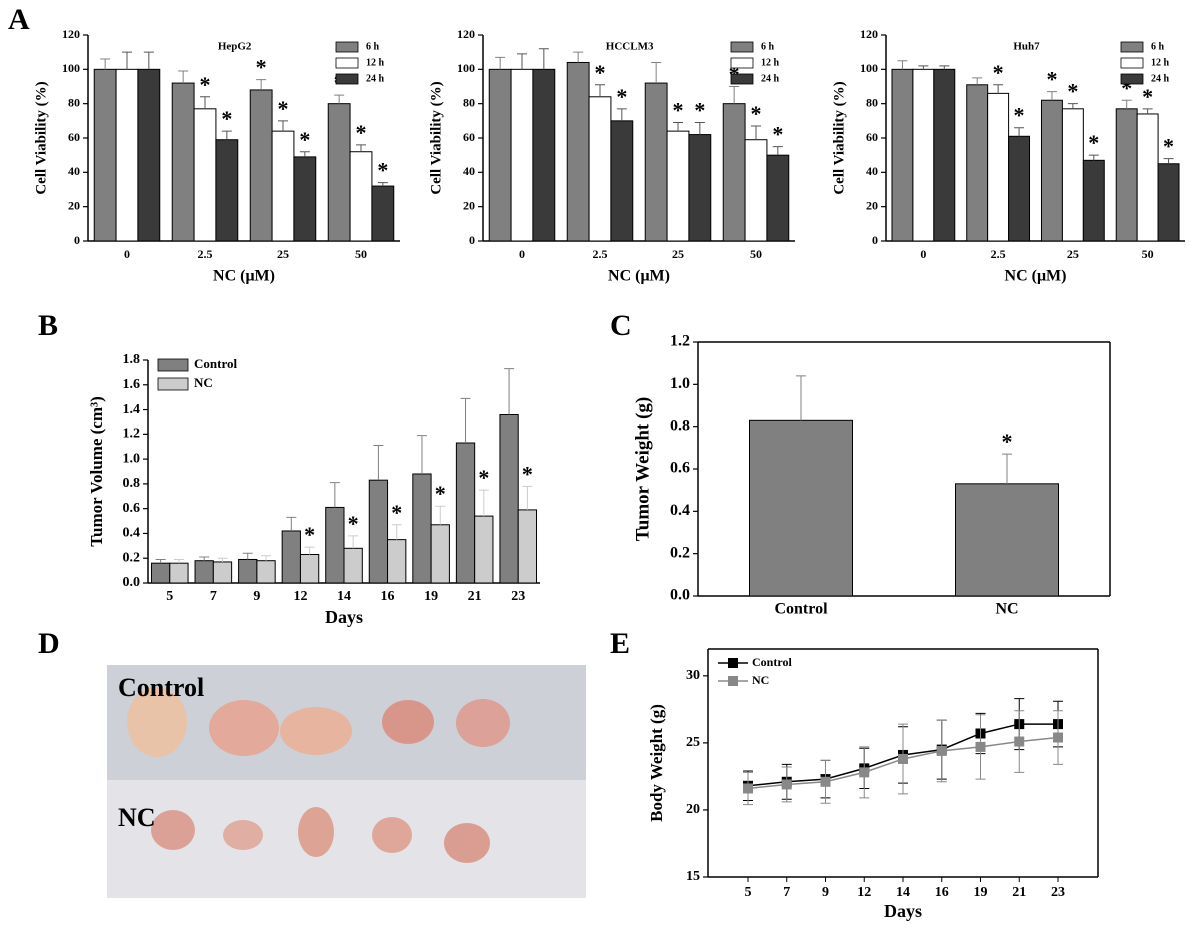 This screenshot has width=1200, height=931. Describe the element at coordinates (903, 911) in the screenshot. I see `x-axis-label: Days` at that location.